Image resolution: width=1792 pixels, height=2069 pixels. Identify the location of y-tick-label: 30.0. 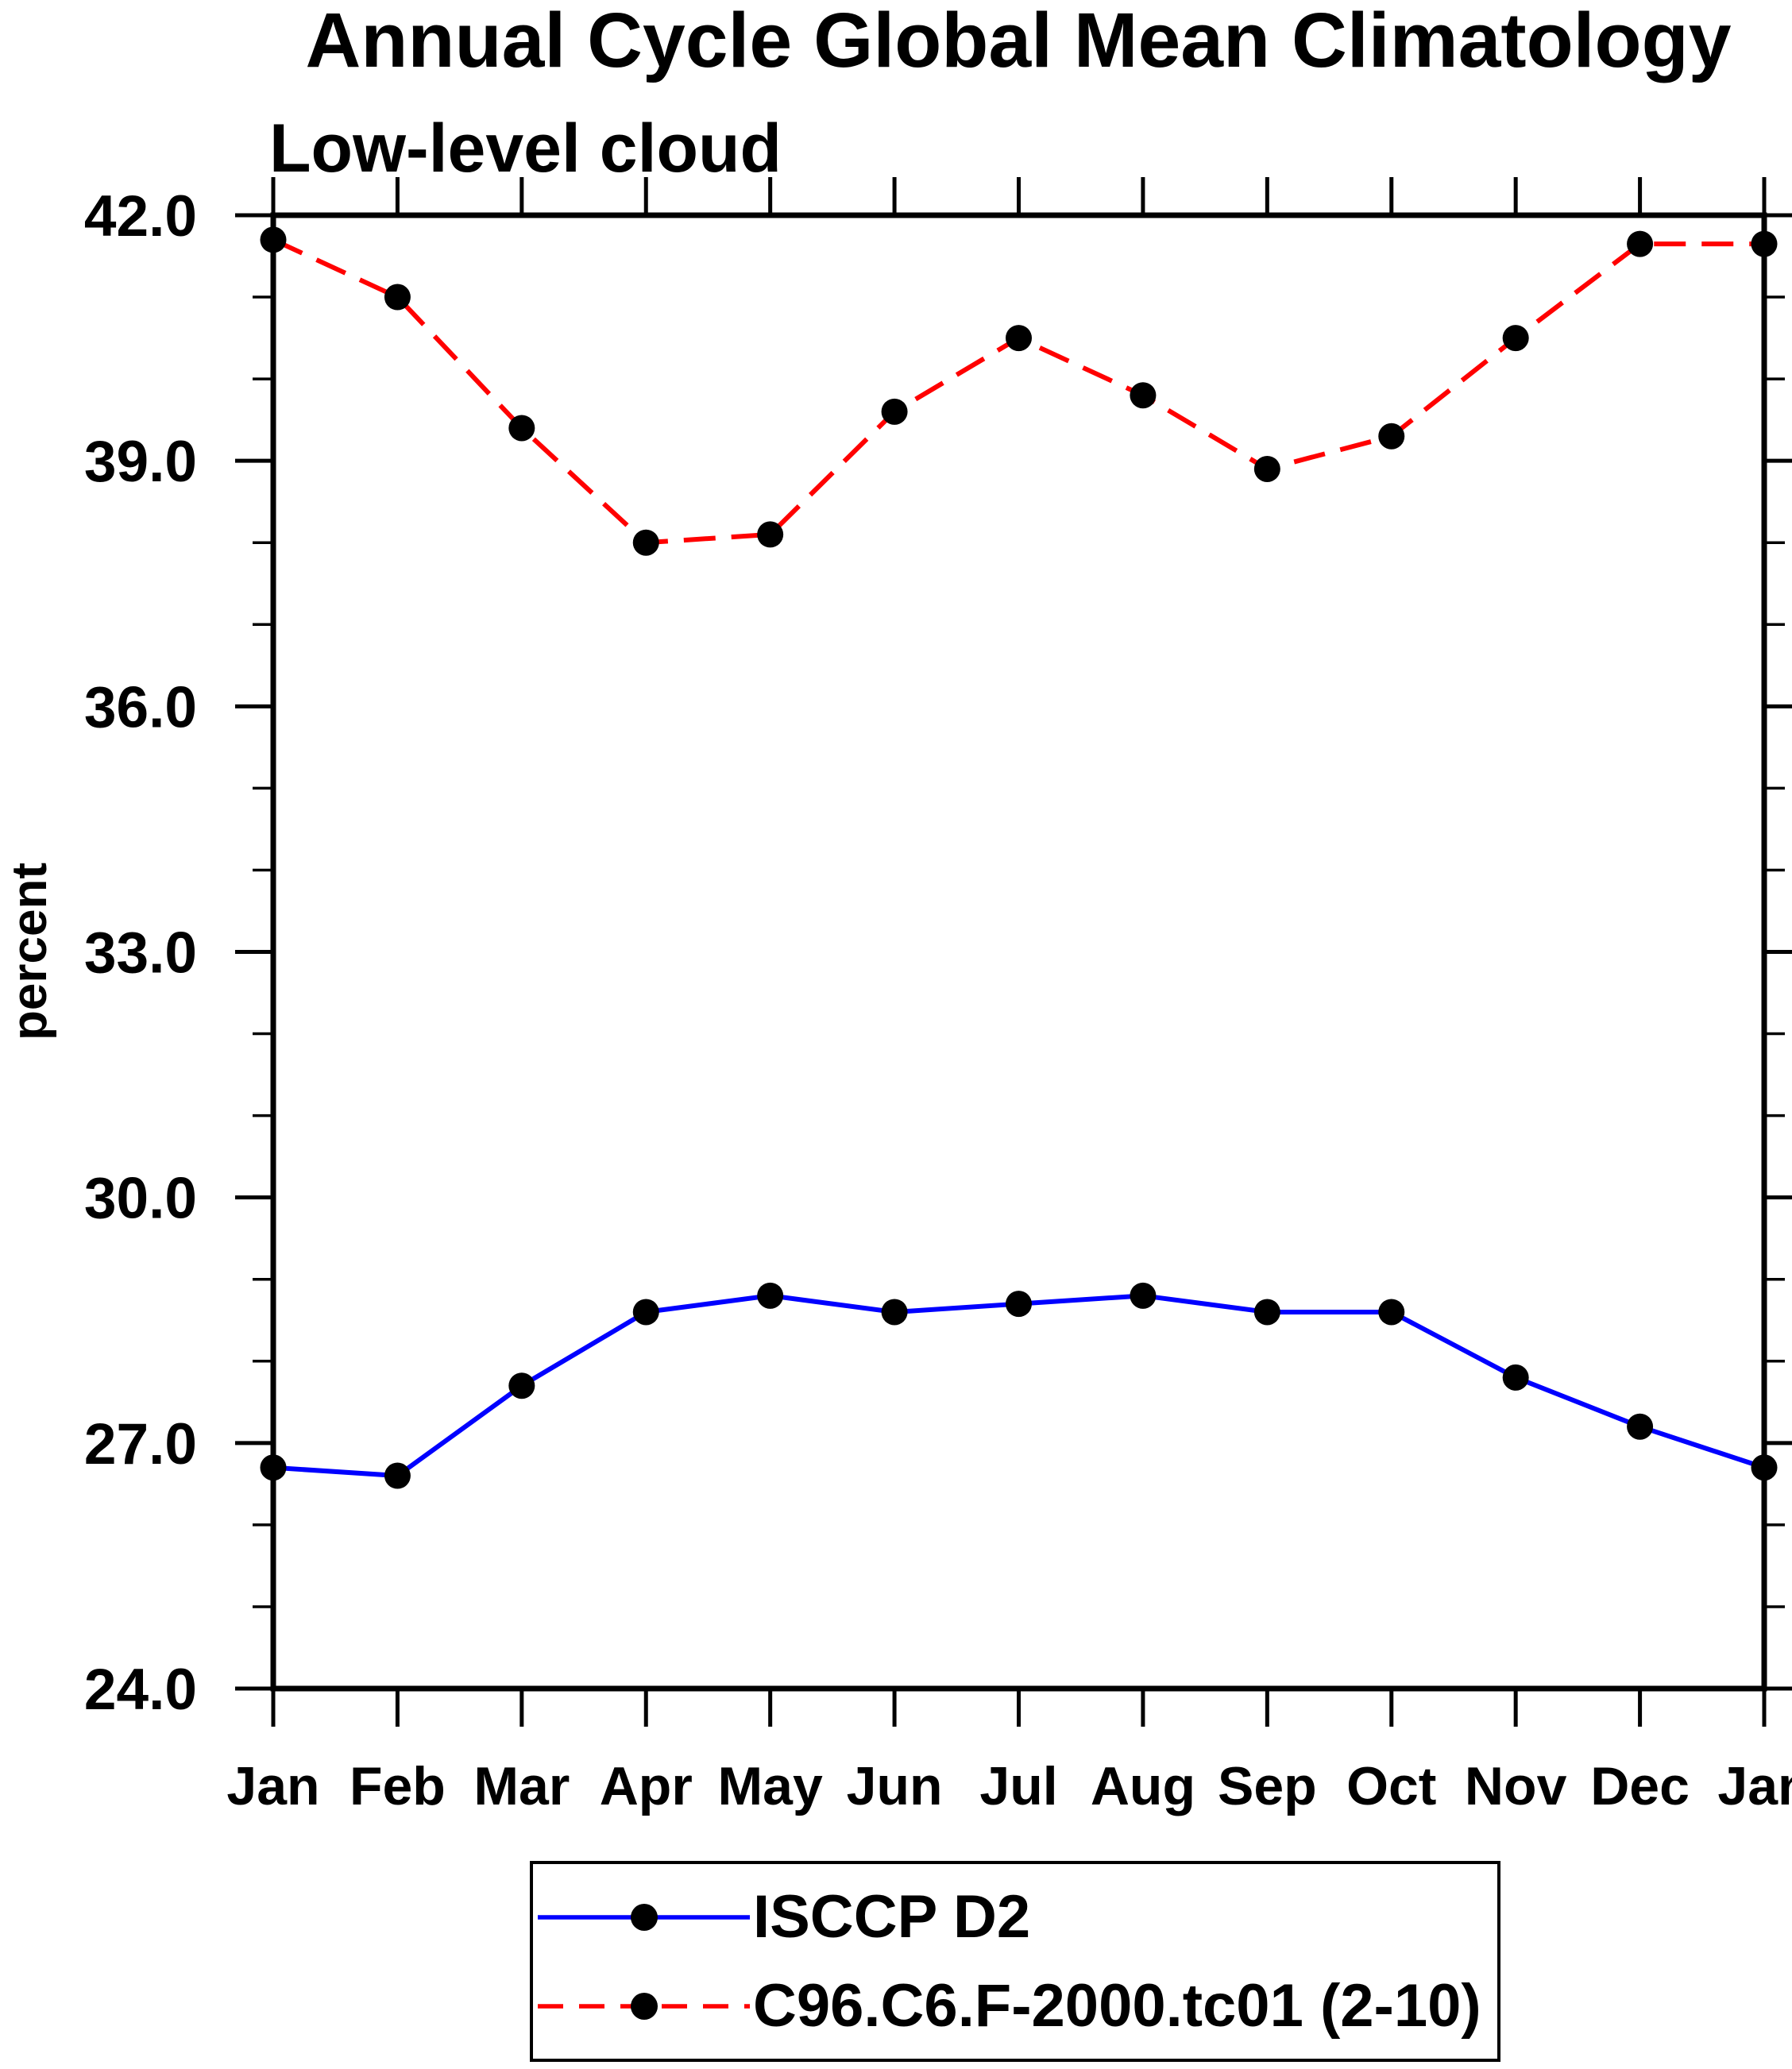
(140, 1199).